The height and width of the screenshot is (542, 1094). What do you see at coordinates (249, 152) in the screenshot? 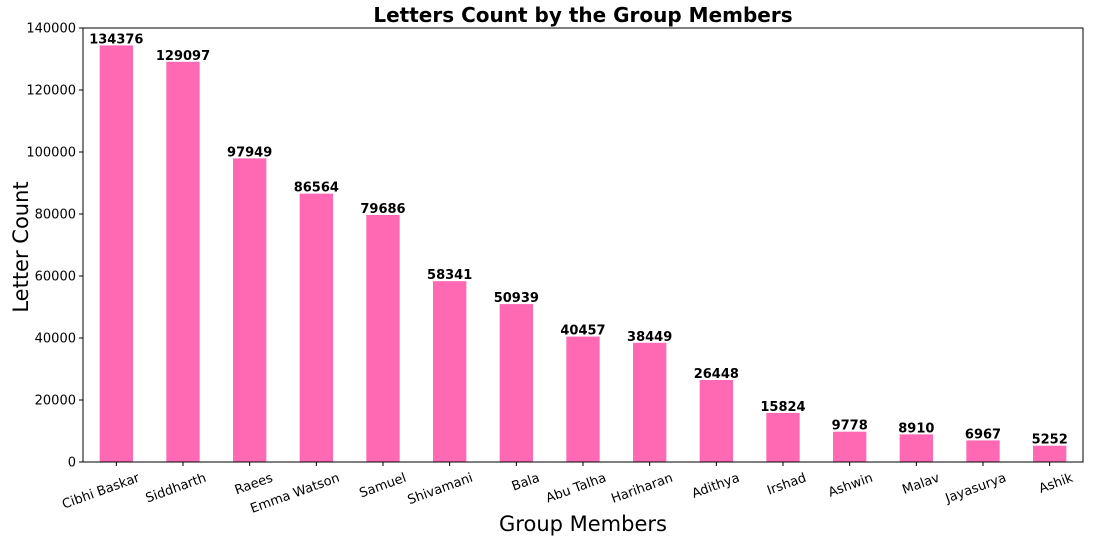
I see `bar-value-label: 97949` at bounding box center [249, 152].